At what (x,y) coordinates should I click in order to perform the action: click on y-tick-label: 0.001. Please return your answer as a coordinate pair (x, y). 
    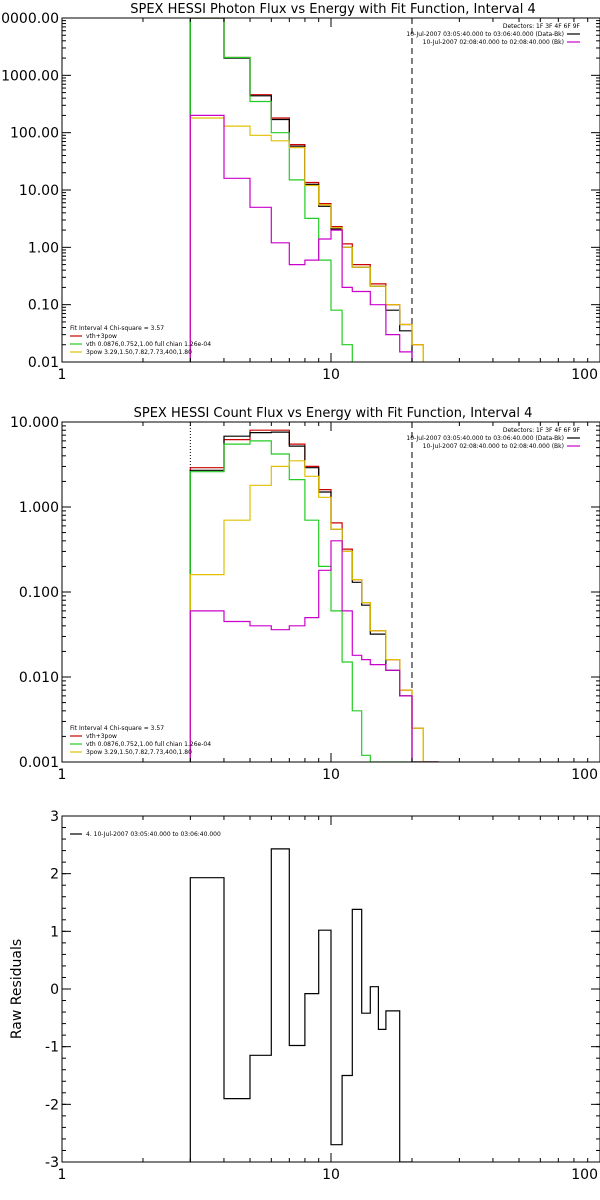
    Looking at the image, I should click on (39, 763).